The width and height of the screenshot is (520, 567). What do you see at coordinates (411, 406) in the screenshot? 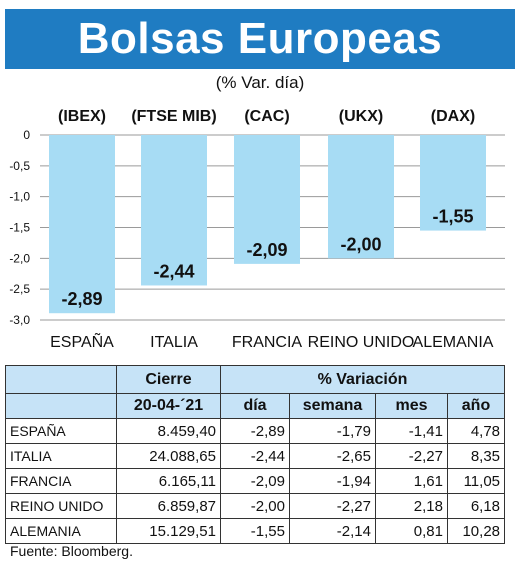
I see `table-subheader-mes: mes` at bounding box center [411, 406].